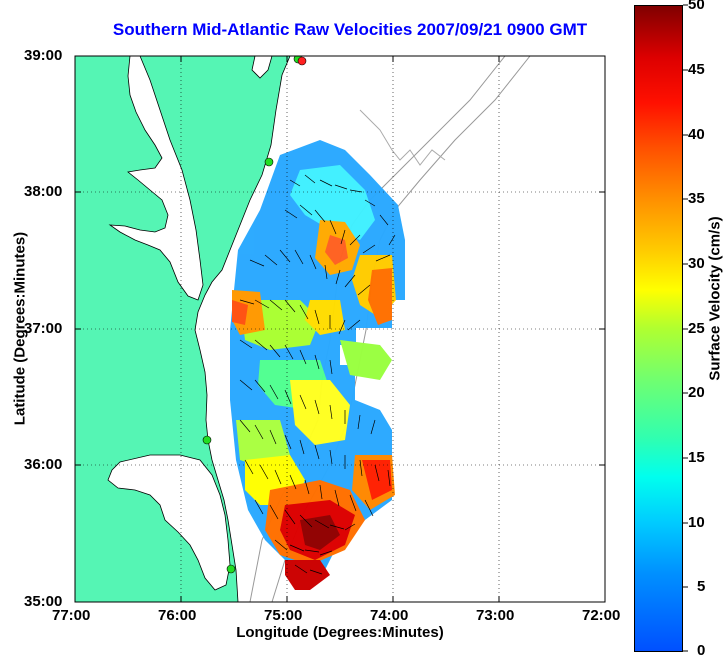  What do you see at coordinates (601, 615) in the screenshot?
I see `x-tick-label: 72:00` at bounding box center [601, 615].